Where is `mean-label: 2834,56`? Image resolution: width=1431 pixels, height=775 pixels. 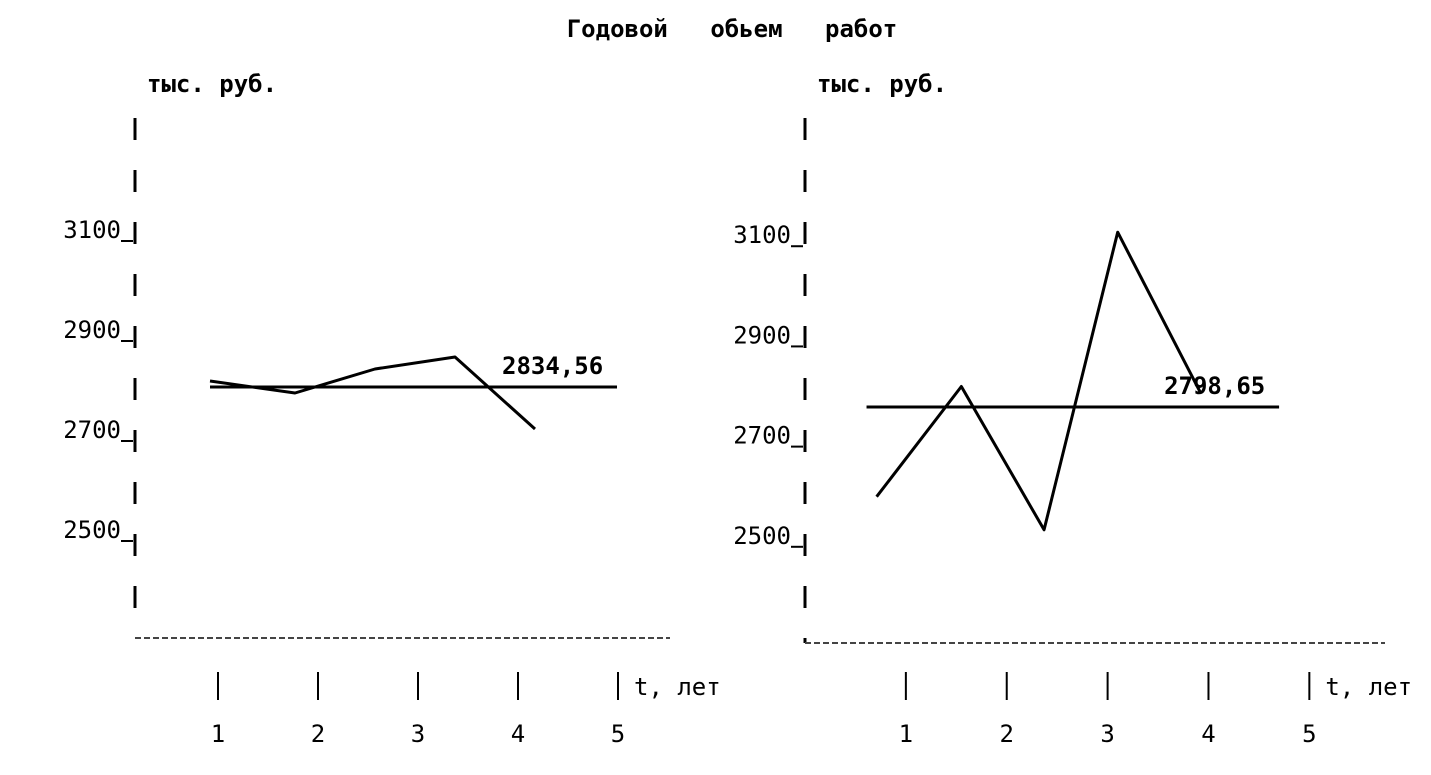
mean-label: 2834,56 is located at coordinates (552, 366).